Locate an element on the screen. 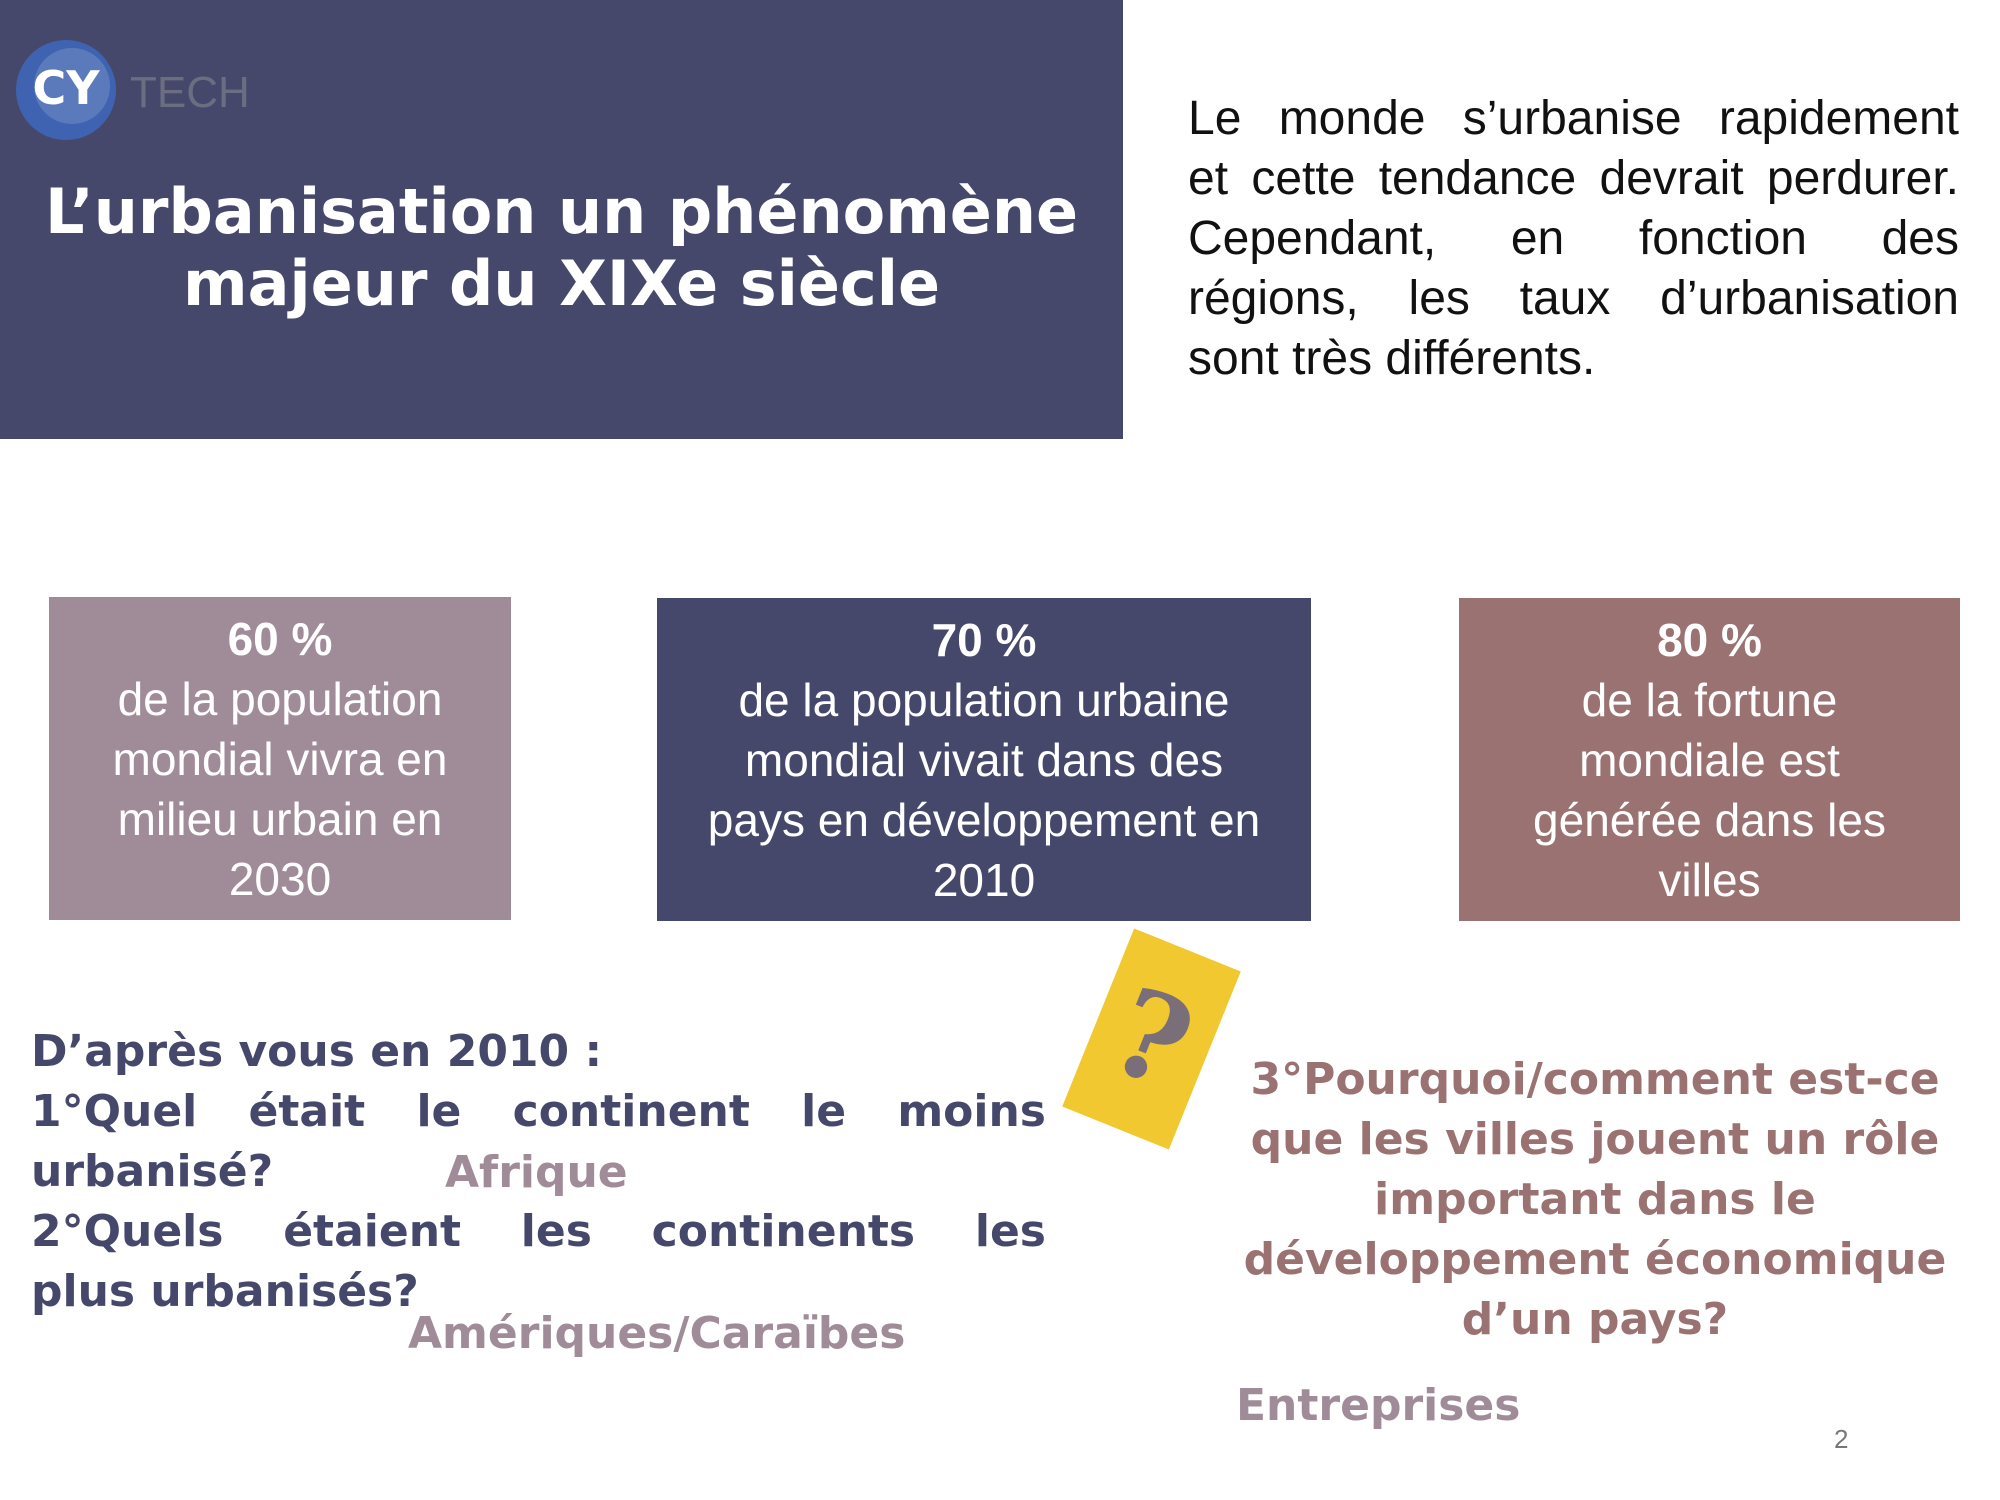 The width and height of the screenshot is (2000, 1500). stat-value: 60 % is located at coordinates (280, 639).